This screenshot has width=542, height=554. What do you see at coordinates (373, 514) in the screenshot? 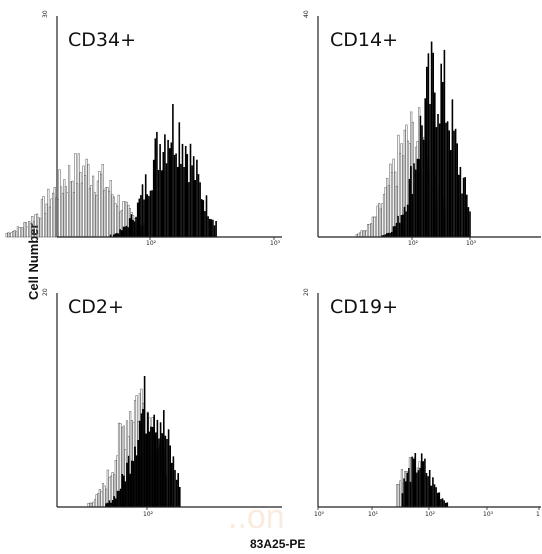
I see `x-tick-label: 10¹` at bounding box center [373, 514].